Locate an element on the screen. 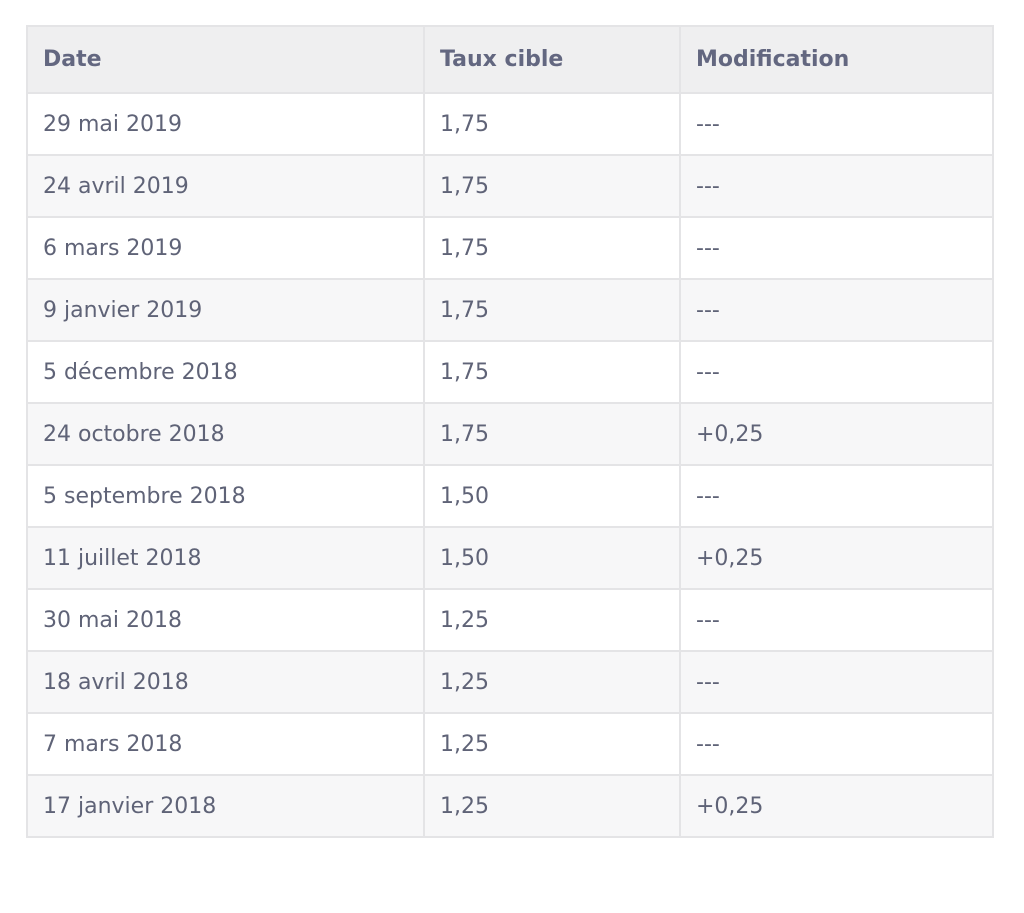 The image size is (1024, 913). cell-date: 11 juillet 2018 is located at coordinates (225, 558).